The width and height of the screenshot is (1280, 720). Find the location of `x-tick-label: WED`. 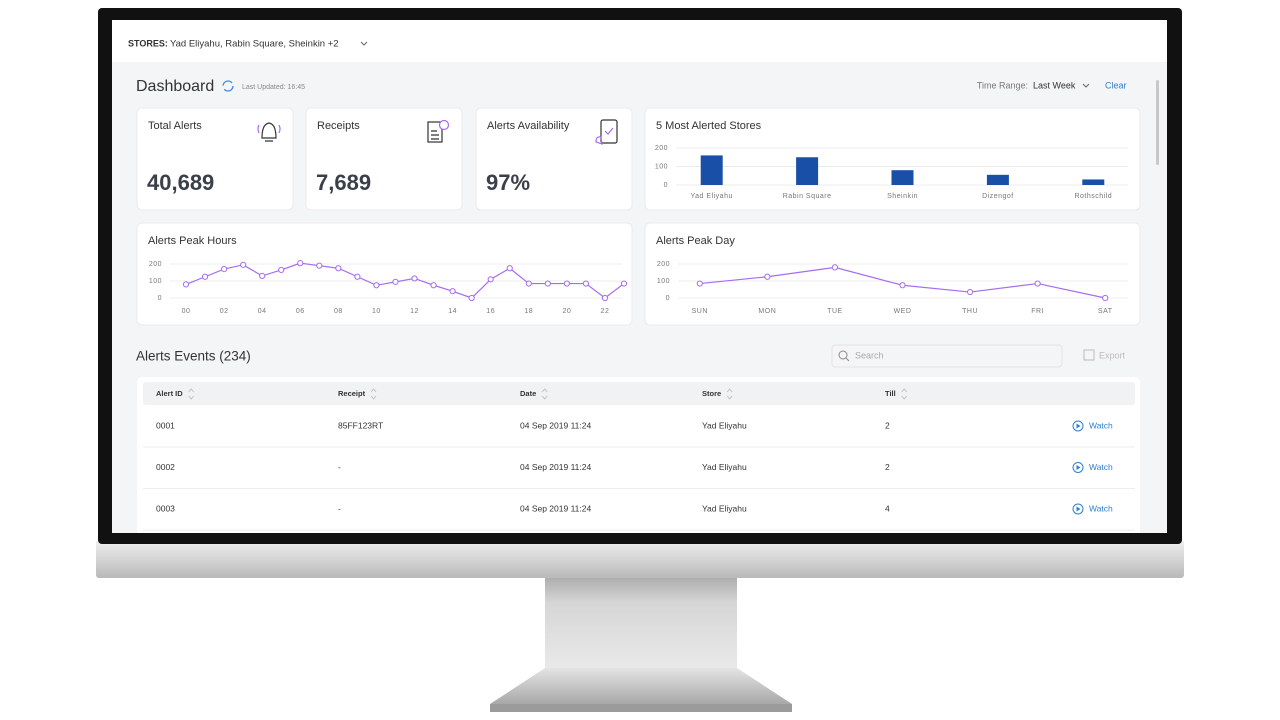

x-tick-label: WED is located at coordinates (903, 311).